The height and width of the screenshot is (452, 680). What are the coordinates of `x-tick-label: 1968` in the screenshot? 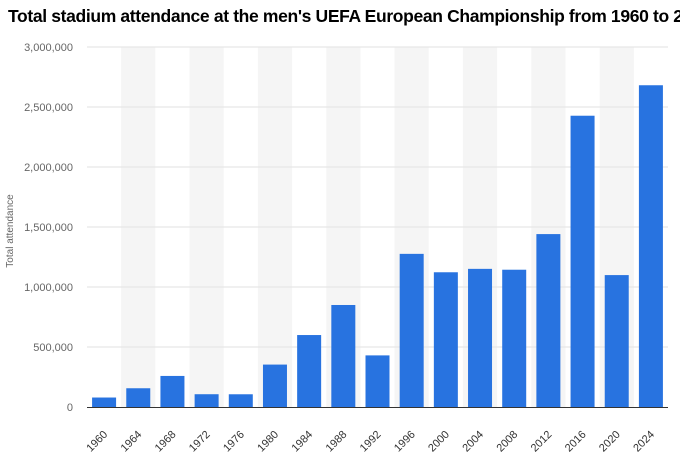 It's located at (166, 440).